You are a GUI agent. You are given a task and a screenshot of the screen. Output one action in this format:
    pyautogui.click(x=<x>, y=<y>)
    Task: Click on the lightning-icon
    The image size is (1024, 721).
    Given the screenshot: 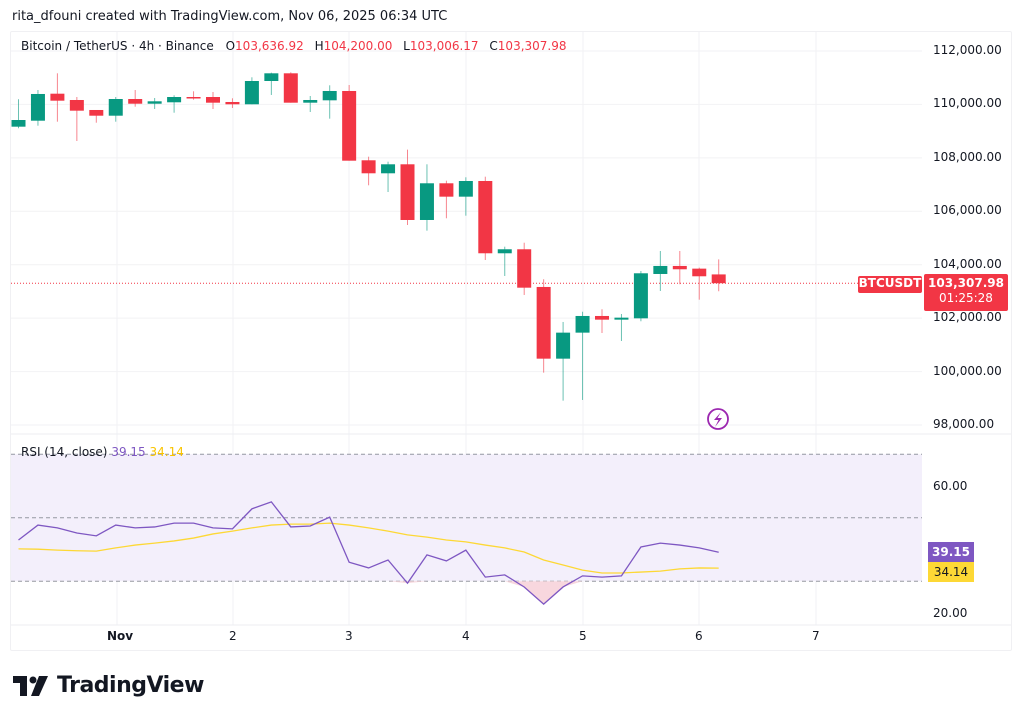 What is the action you would take?
    pyautogui.click(x=718, y=419)
    